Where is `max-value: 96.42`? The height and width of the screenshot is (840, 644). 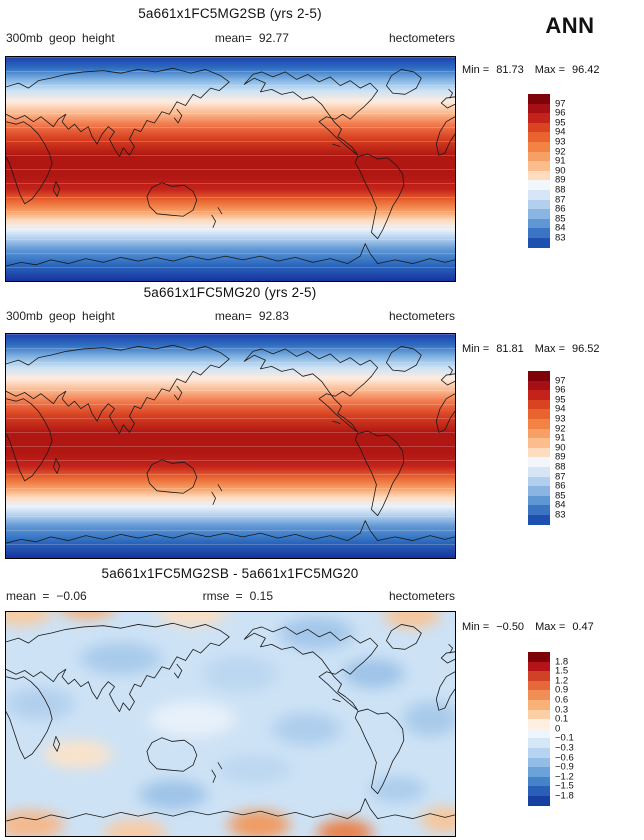 max-value: 96.42 is located at coordinates (586, 70).